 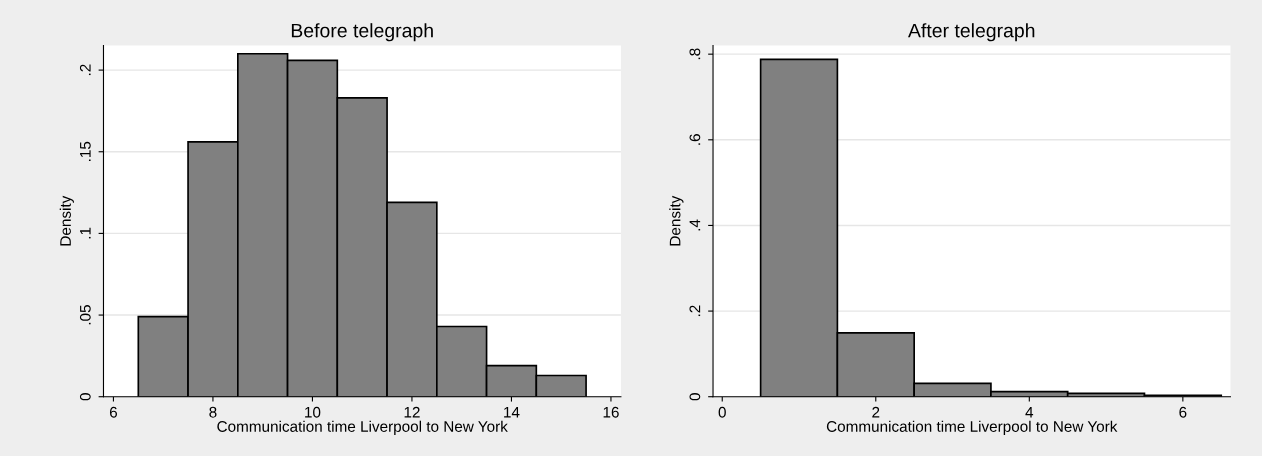 I want to click on x-tick-label: 2, so click(x=876, y=412).